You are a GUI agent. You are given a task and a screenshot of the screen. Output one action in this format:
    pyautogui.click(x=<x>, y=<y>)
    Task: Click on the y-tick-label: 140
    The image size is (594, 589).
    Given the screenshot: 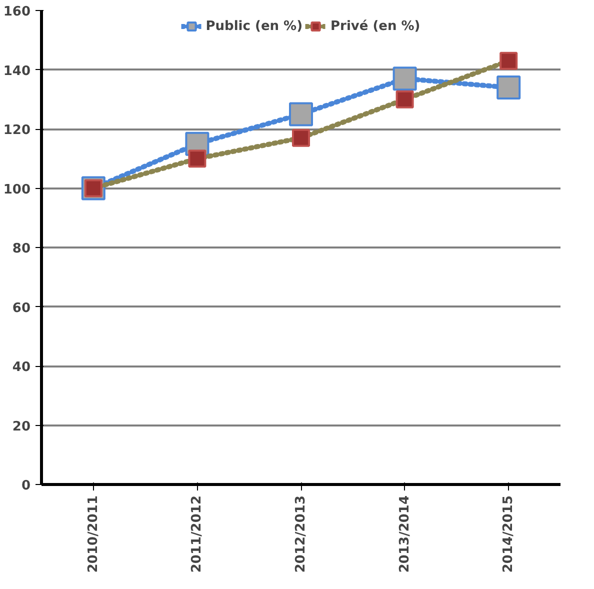 What is the action you would take?
    pyautogui.click(x=17, y=71)
    